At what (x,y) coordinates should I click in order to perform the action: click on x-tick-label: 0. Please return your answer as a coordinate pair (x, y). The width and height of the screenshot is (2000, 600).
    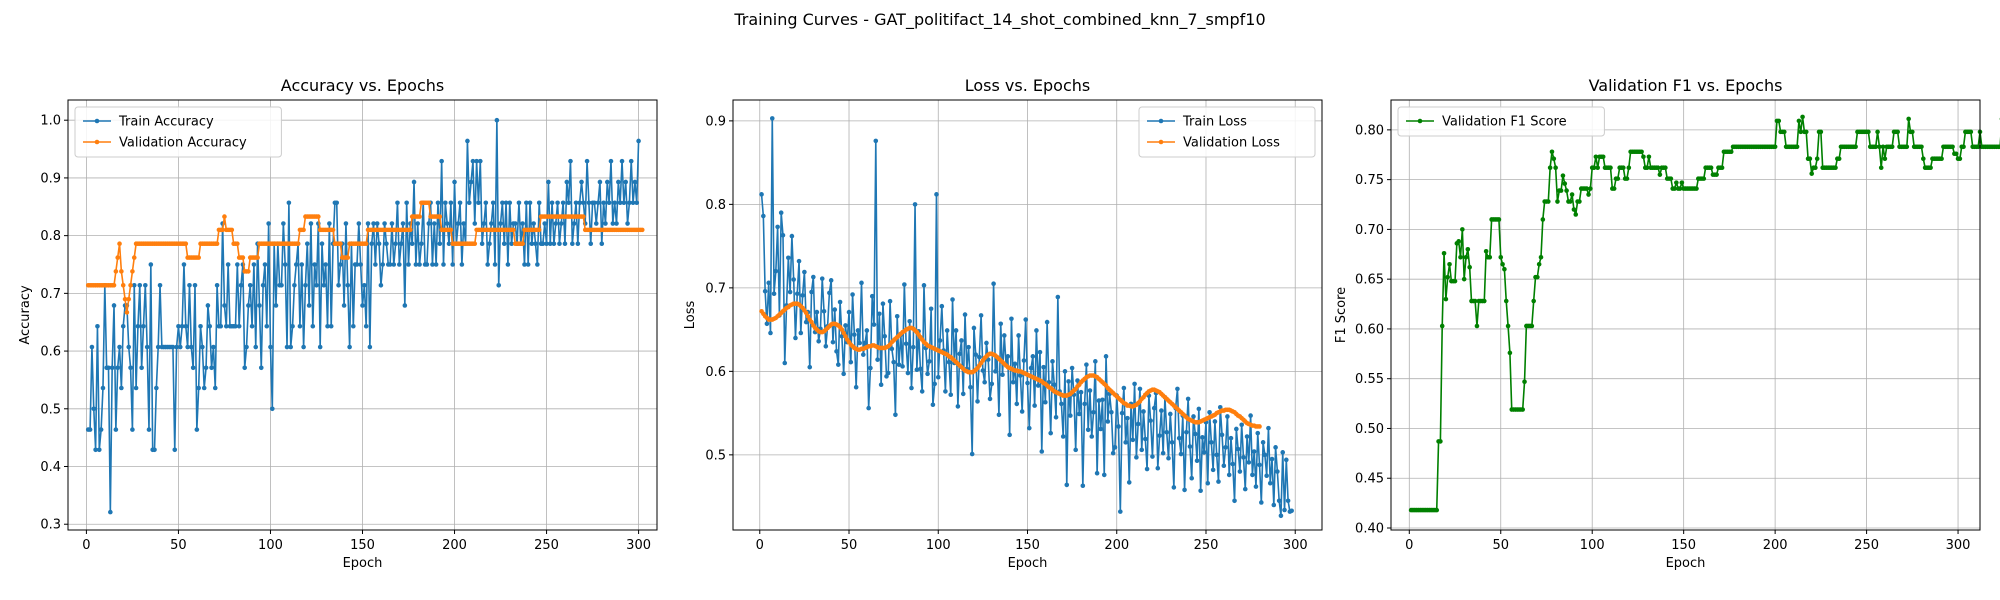
    Looking at the image, I should click on (760, 545).